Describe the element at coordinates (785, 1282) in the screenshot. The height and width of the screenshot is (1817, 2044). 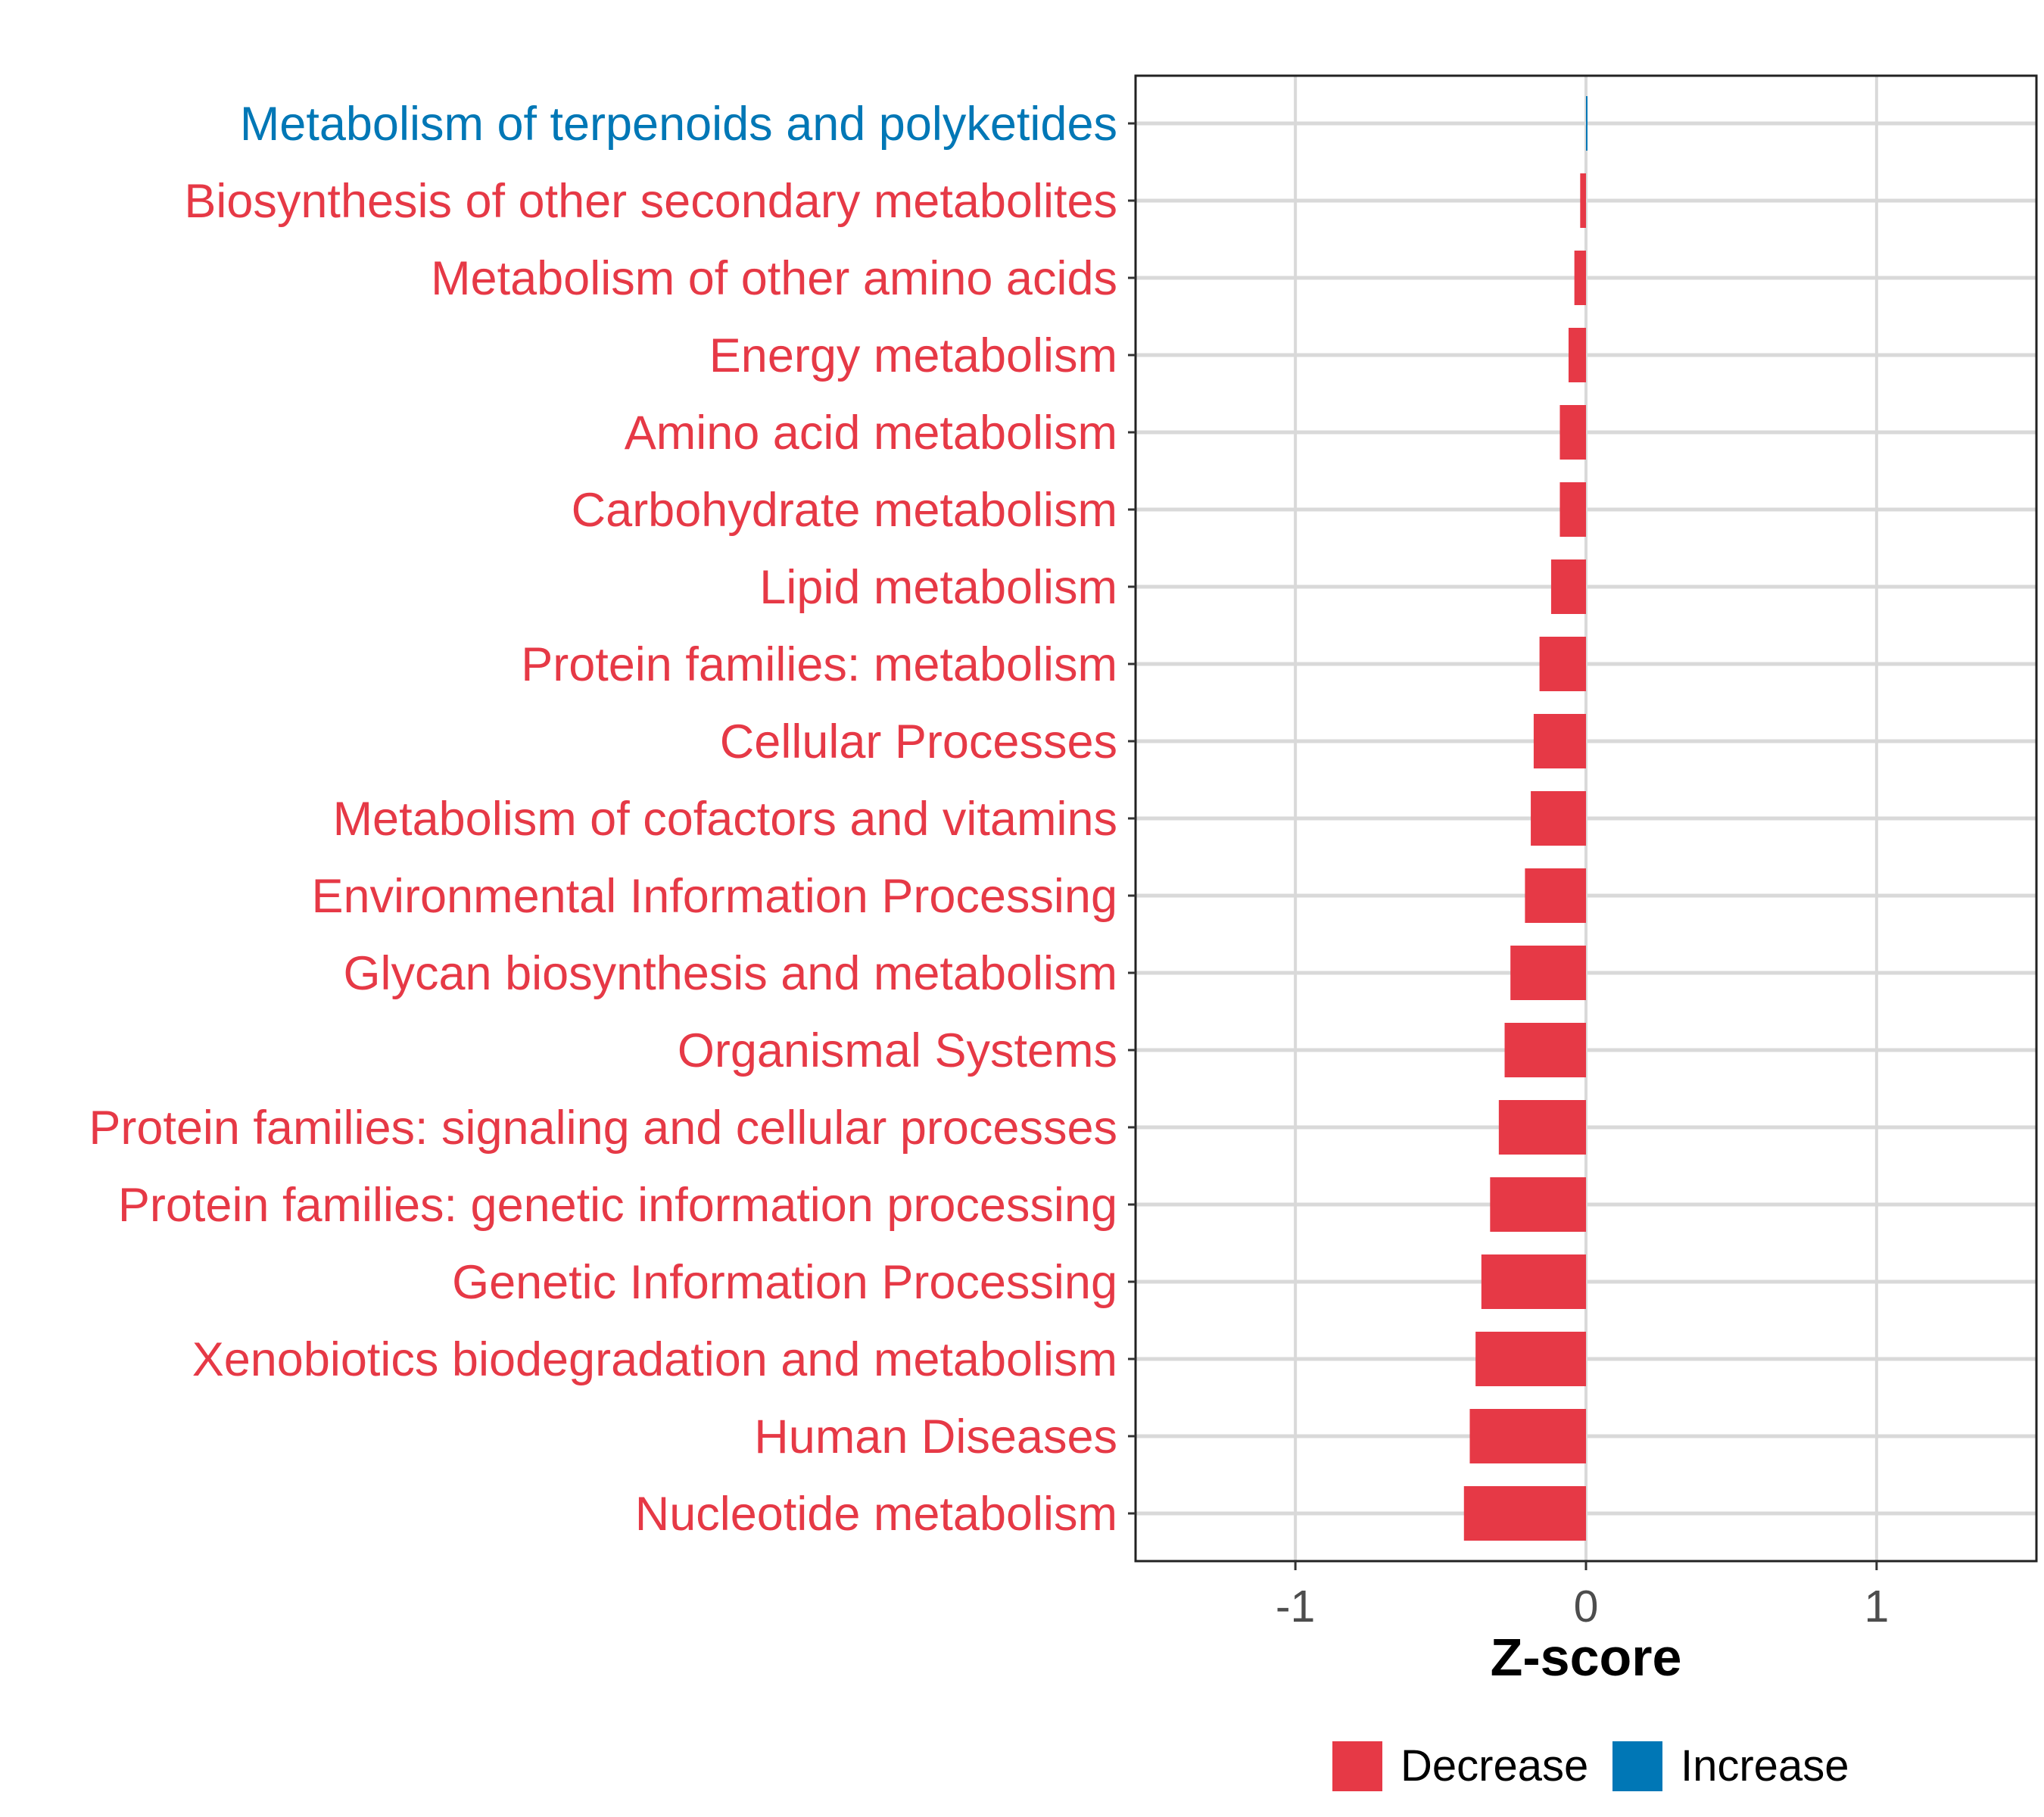
I see `category-label: Genetic Information Processing` at that location.